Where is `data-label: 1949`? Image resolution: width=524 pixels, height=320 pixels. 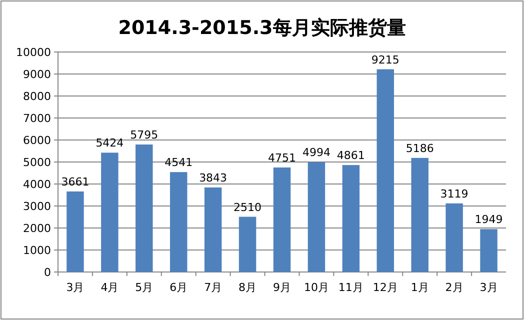
data-label: 1949 is located at coordinates (488, 219).